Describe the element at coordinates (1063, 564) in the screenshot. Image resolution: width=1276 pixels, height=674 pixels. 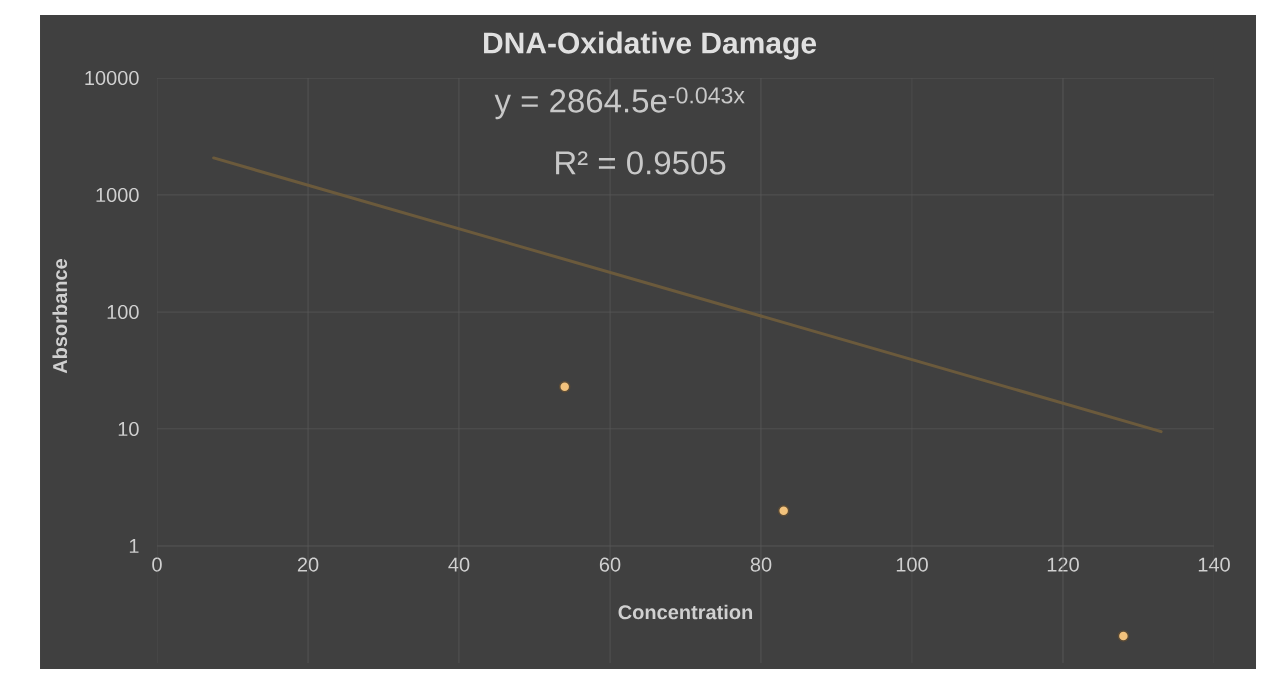
I see `x-tick-label: 120` at that location.